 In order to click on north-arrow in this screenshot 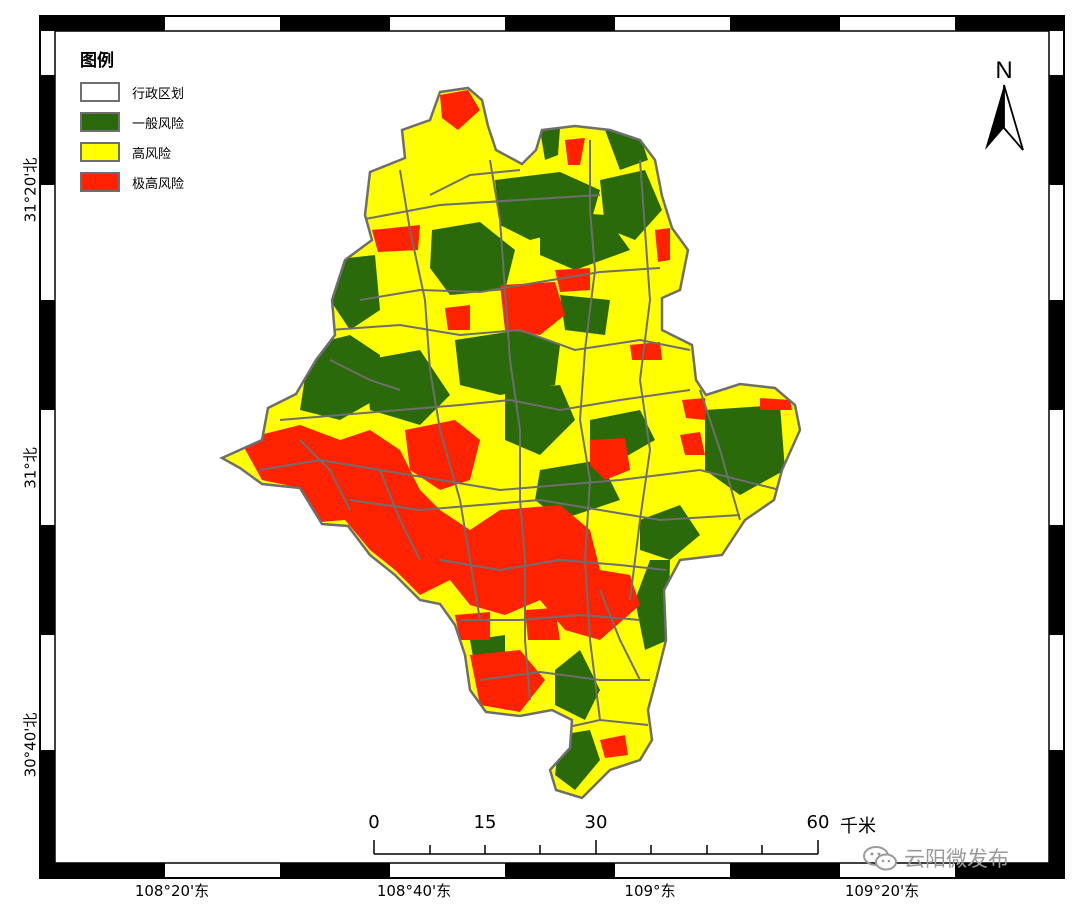, I will do `click(1004, 117)`.